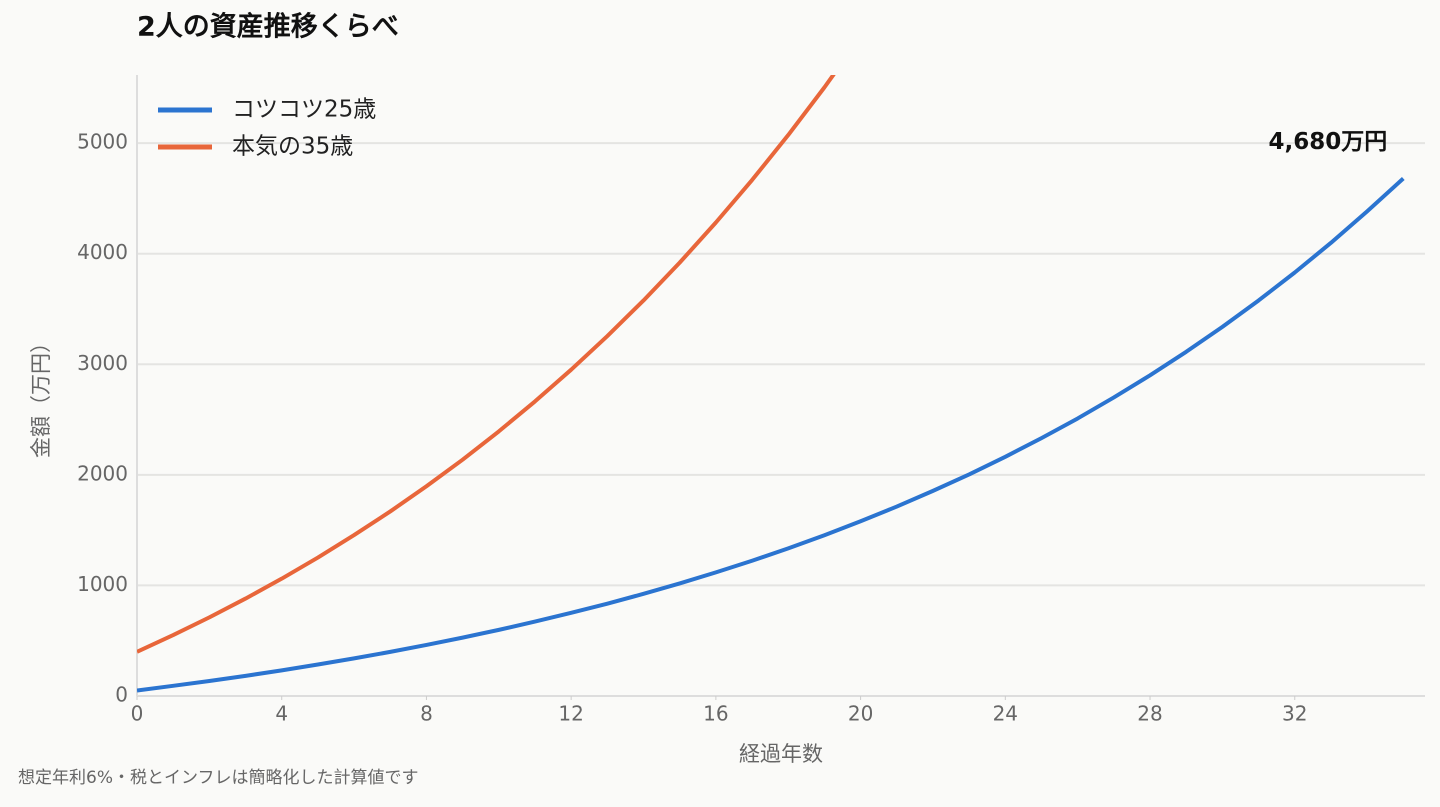 This screenshot has width=1440, height=807. I want to click on y-tick-label: 0, so click(121, 695).